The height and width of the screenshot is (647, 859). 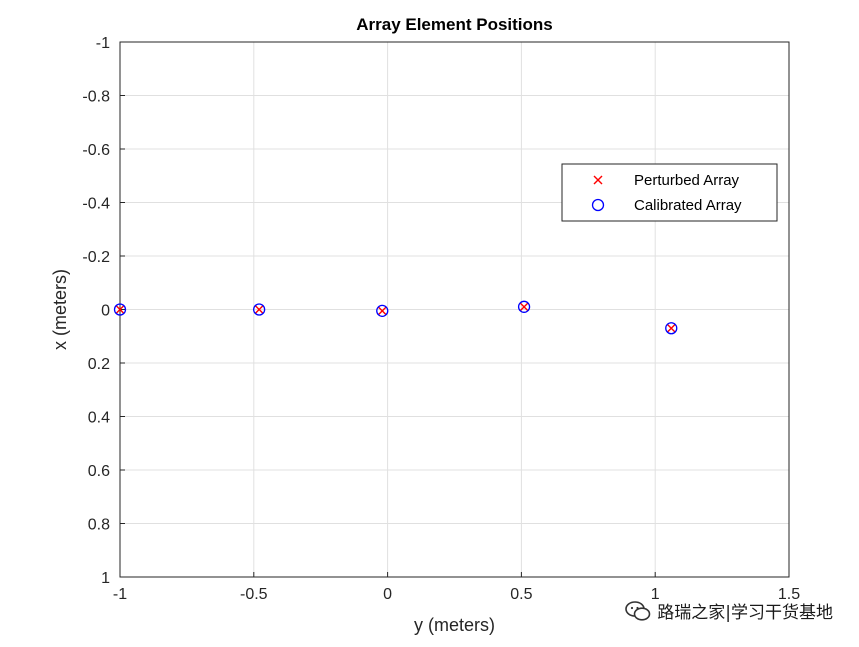 I want to click on x-tick-label: -0.5, so click(x=254, y=594).